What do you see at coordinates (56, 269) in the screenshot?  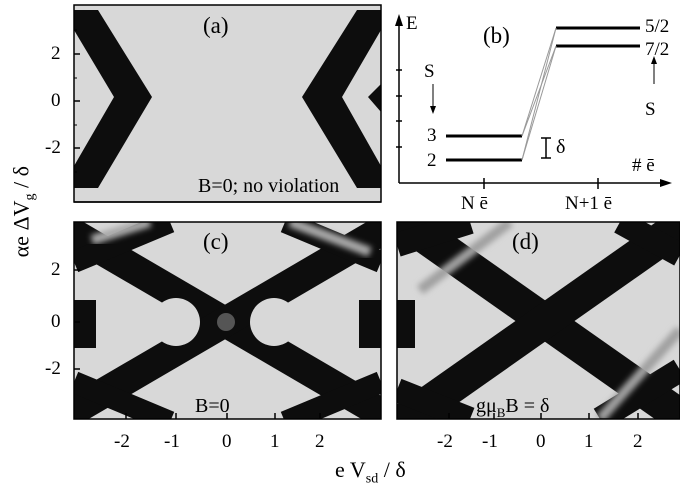 I see `panel-c-ytick-2: 2` at bounding box center [56, 269].